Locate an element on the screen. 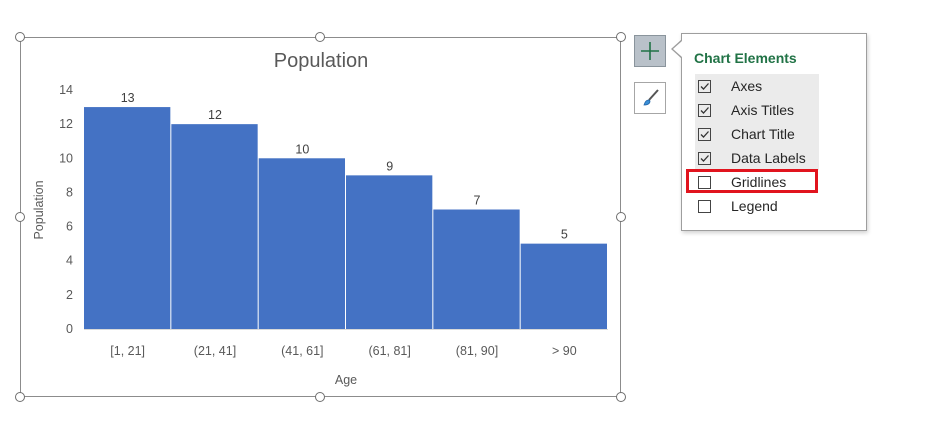  resize-handle-top-center is located at coordinates (320, 37).